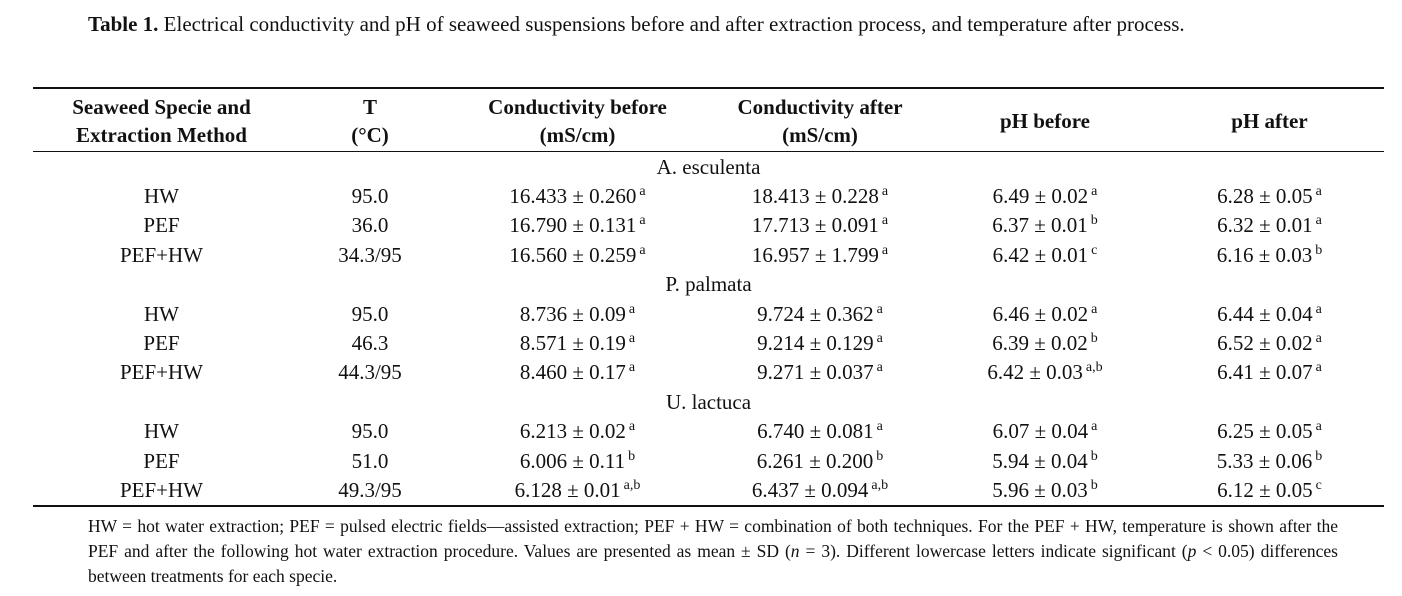  What do you see at coordinates (370, 119) in the screenshot?
I see `column-header: T (°C)` at bounding box center [370, 119].